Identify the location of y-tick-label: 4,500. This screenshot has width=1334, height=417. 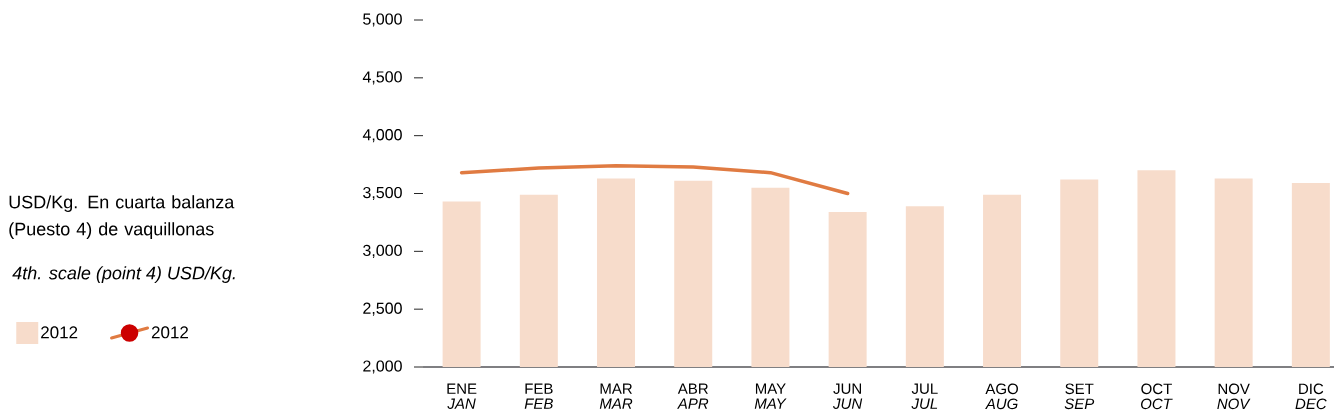
(382, 78).